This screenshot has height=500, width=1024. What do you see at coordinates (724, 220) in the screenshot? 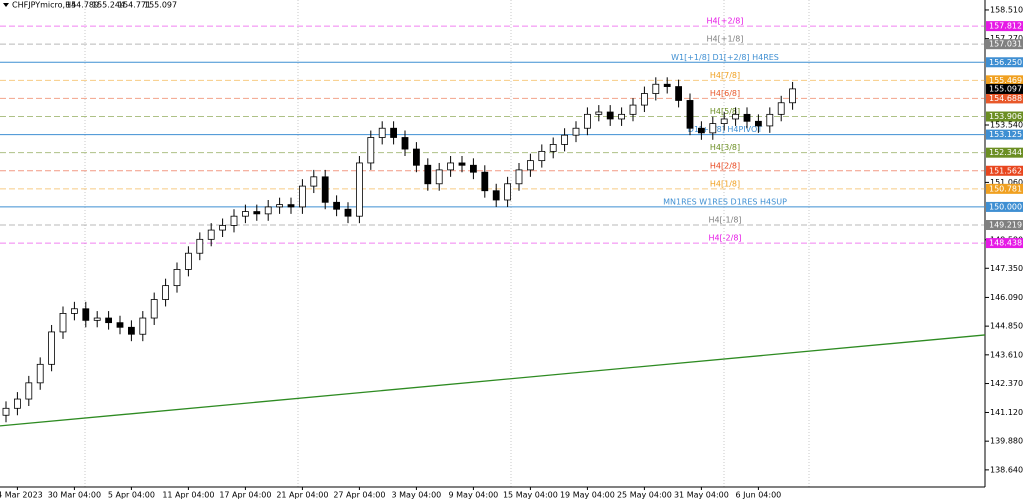
I see `level-name: H4[-1/8]` at bounding box center [724, 220].